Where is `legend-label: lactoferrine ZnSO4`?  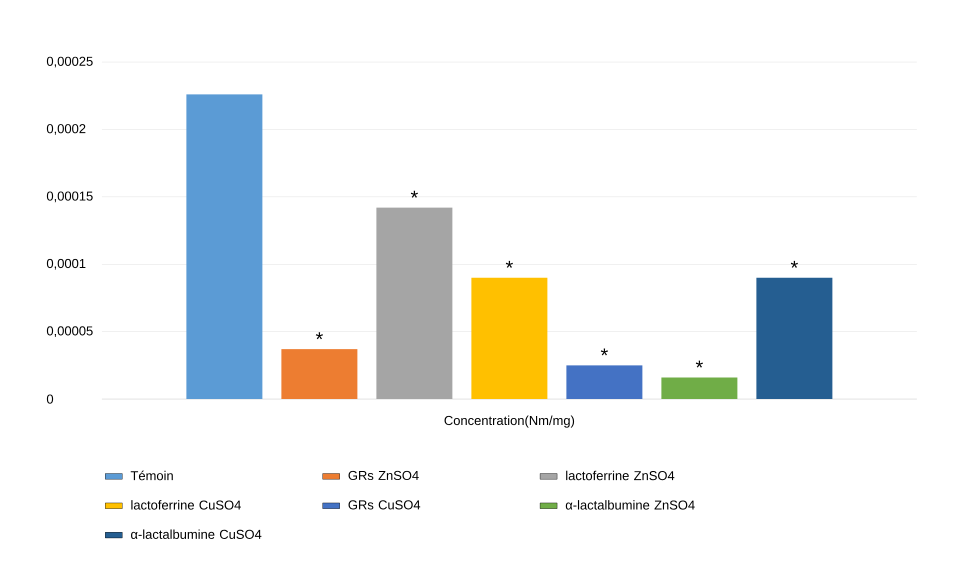 legend-label: lactoferrine ZnSO4 is located at coordinates (620, 475).